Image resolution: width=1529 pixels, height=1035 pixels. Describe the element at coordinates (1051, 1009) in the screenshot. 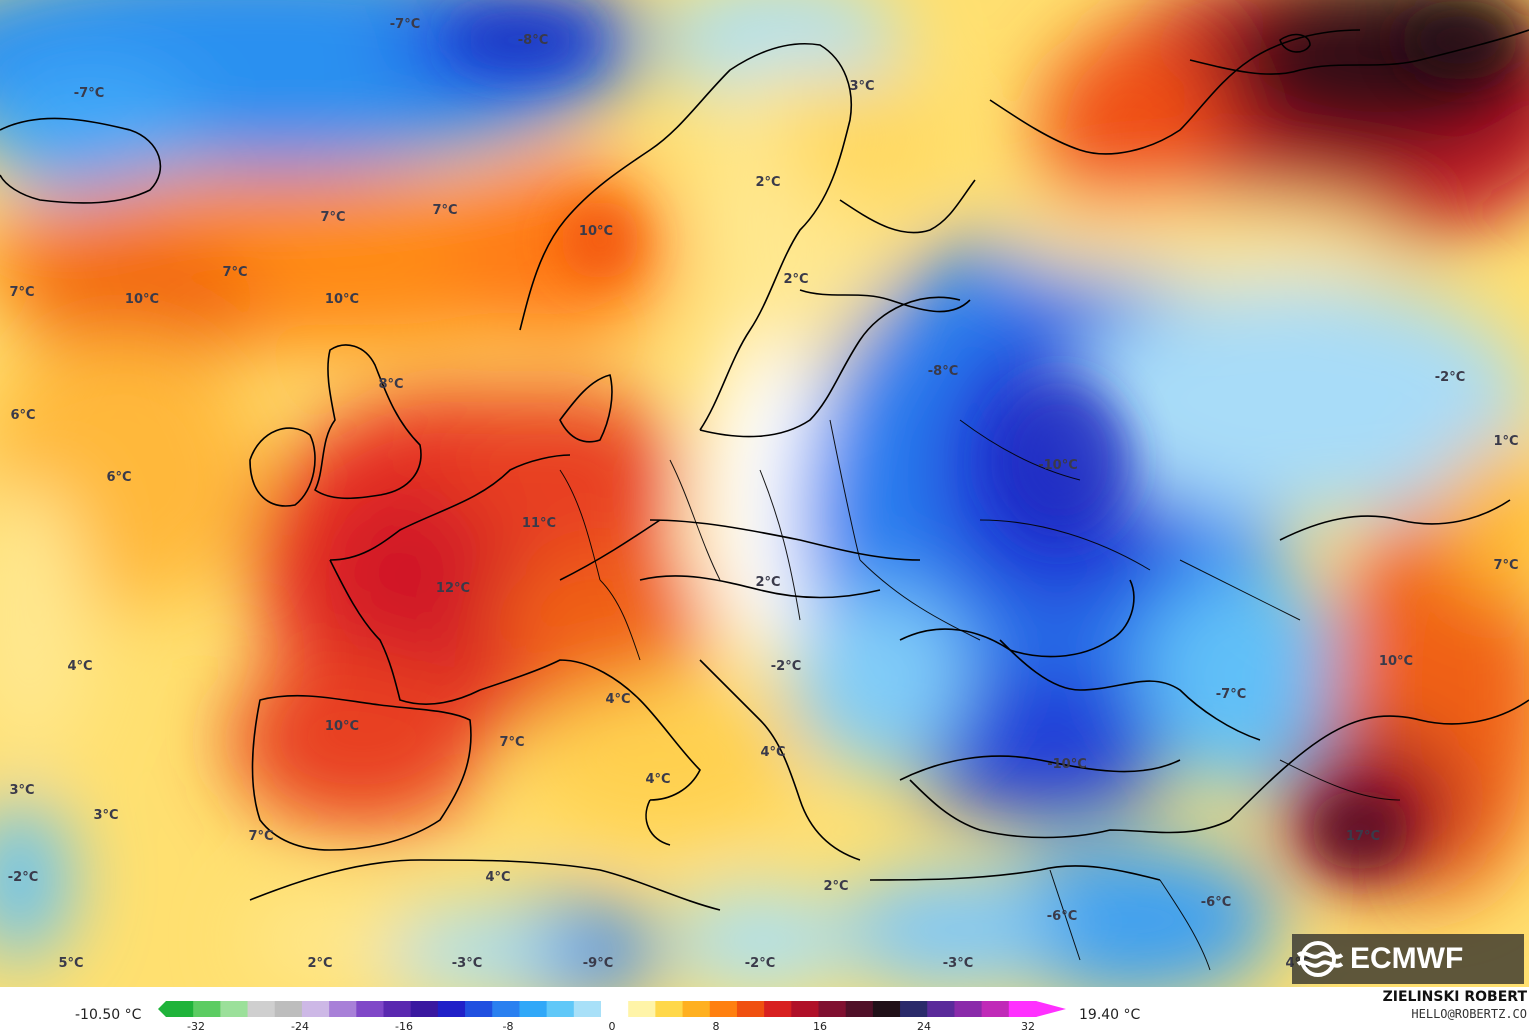

I see `color-bar-right-arrow` at that location.